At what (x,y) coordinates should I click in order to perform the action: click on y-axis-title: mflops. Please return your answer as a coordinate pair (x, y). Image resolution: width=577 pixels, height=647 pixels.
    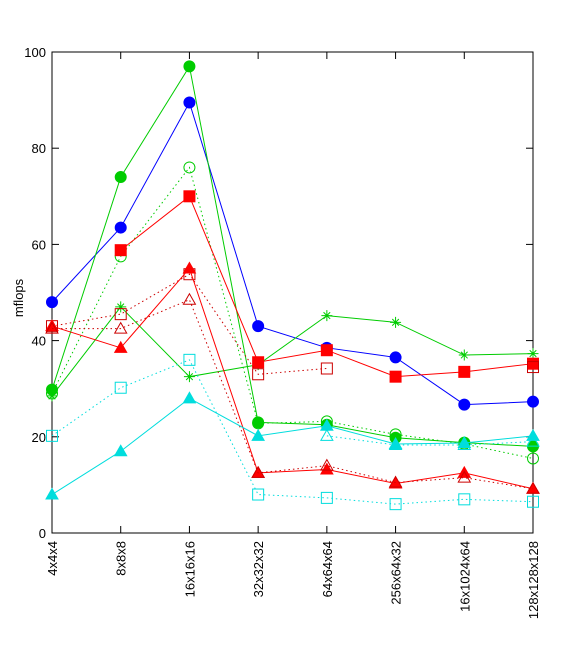
    Looking at the image, I should click on (18, 297).